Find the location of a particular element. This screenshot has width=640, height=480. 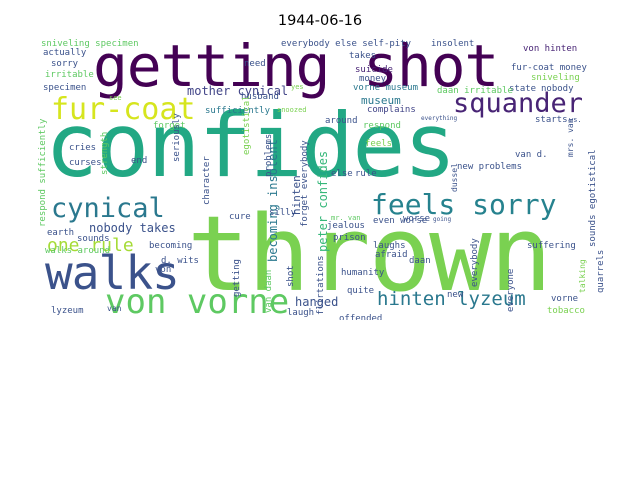

cloud-word: sounds is located at coordinates (93, 239).